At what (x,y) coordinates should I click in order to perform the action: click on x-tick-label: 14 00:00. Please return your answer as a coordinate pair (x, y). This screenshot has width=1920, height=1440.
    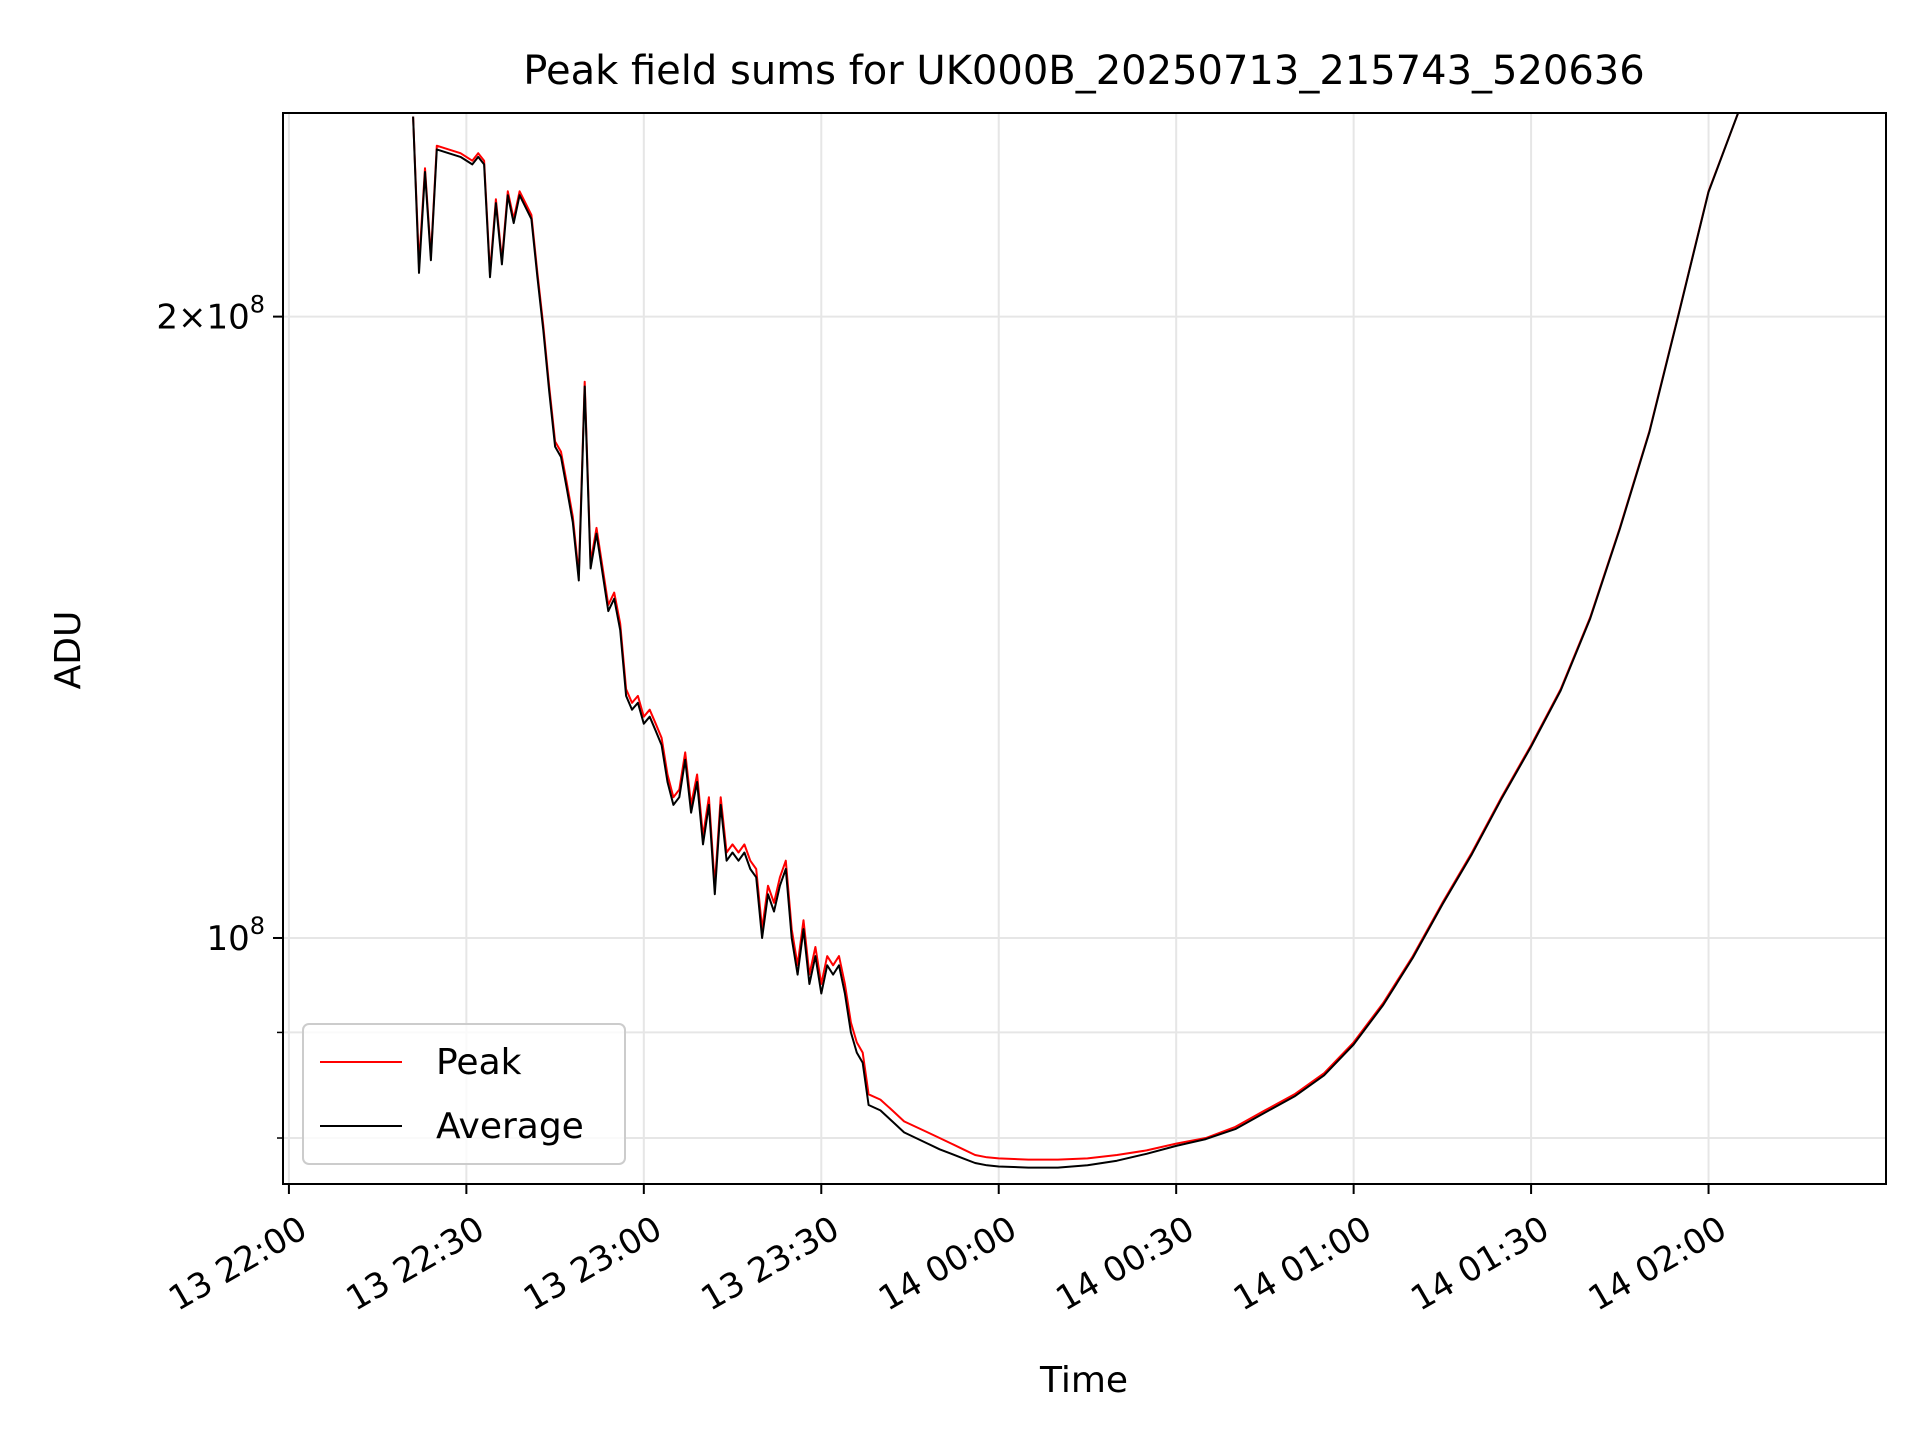
    Looking at the image, I should click on (948, 1264).